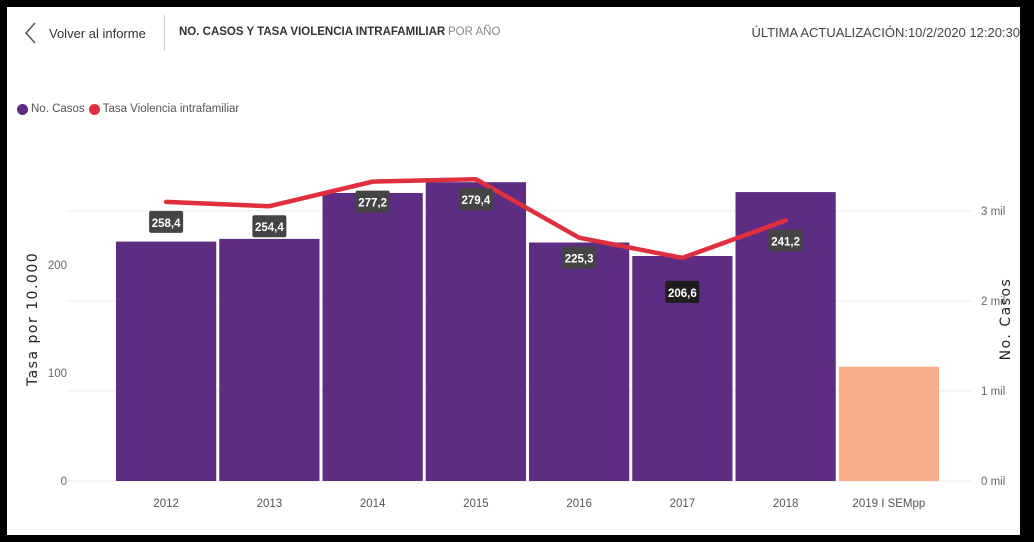 The width and height of the screenshot is (1034, 542). What do you see at coordinates (97, 33) in the screenshot?
I see `back-to-report-link: Volver al informe` at bounding box center [97, 33].